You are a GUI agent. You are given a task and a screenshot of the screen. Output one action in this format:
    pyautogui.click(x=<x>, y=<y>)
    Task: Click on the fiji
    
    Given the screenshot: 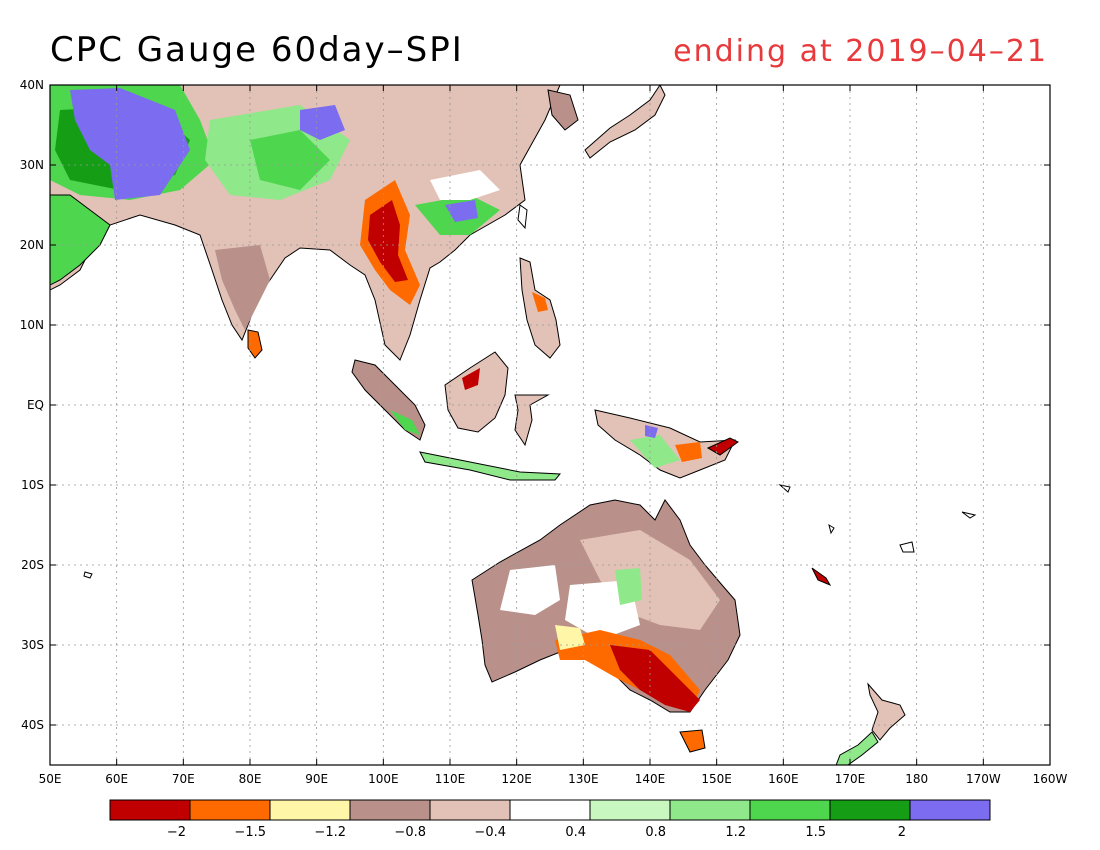 What is the action you would take?
    pyautogui.click(x=907, y=547)
    